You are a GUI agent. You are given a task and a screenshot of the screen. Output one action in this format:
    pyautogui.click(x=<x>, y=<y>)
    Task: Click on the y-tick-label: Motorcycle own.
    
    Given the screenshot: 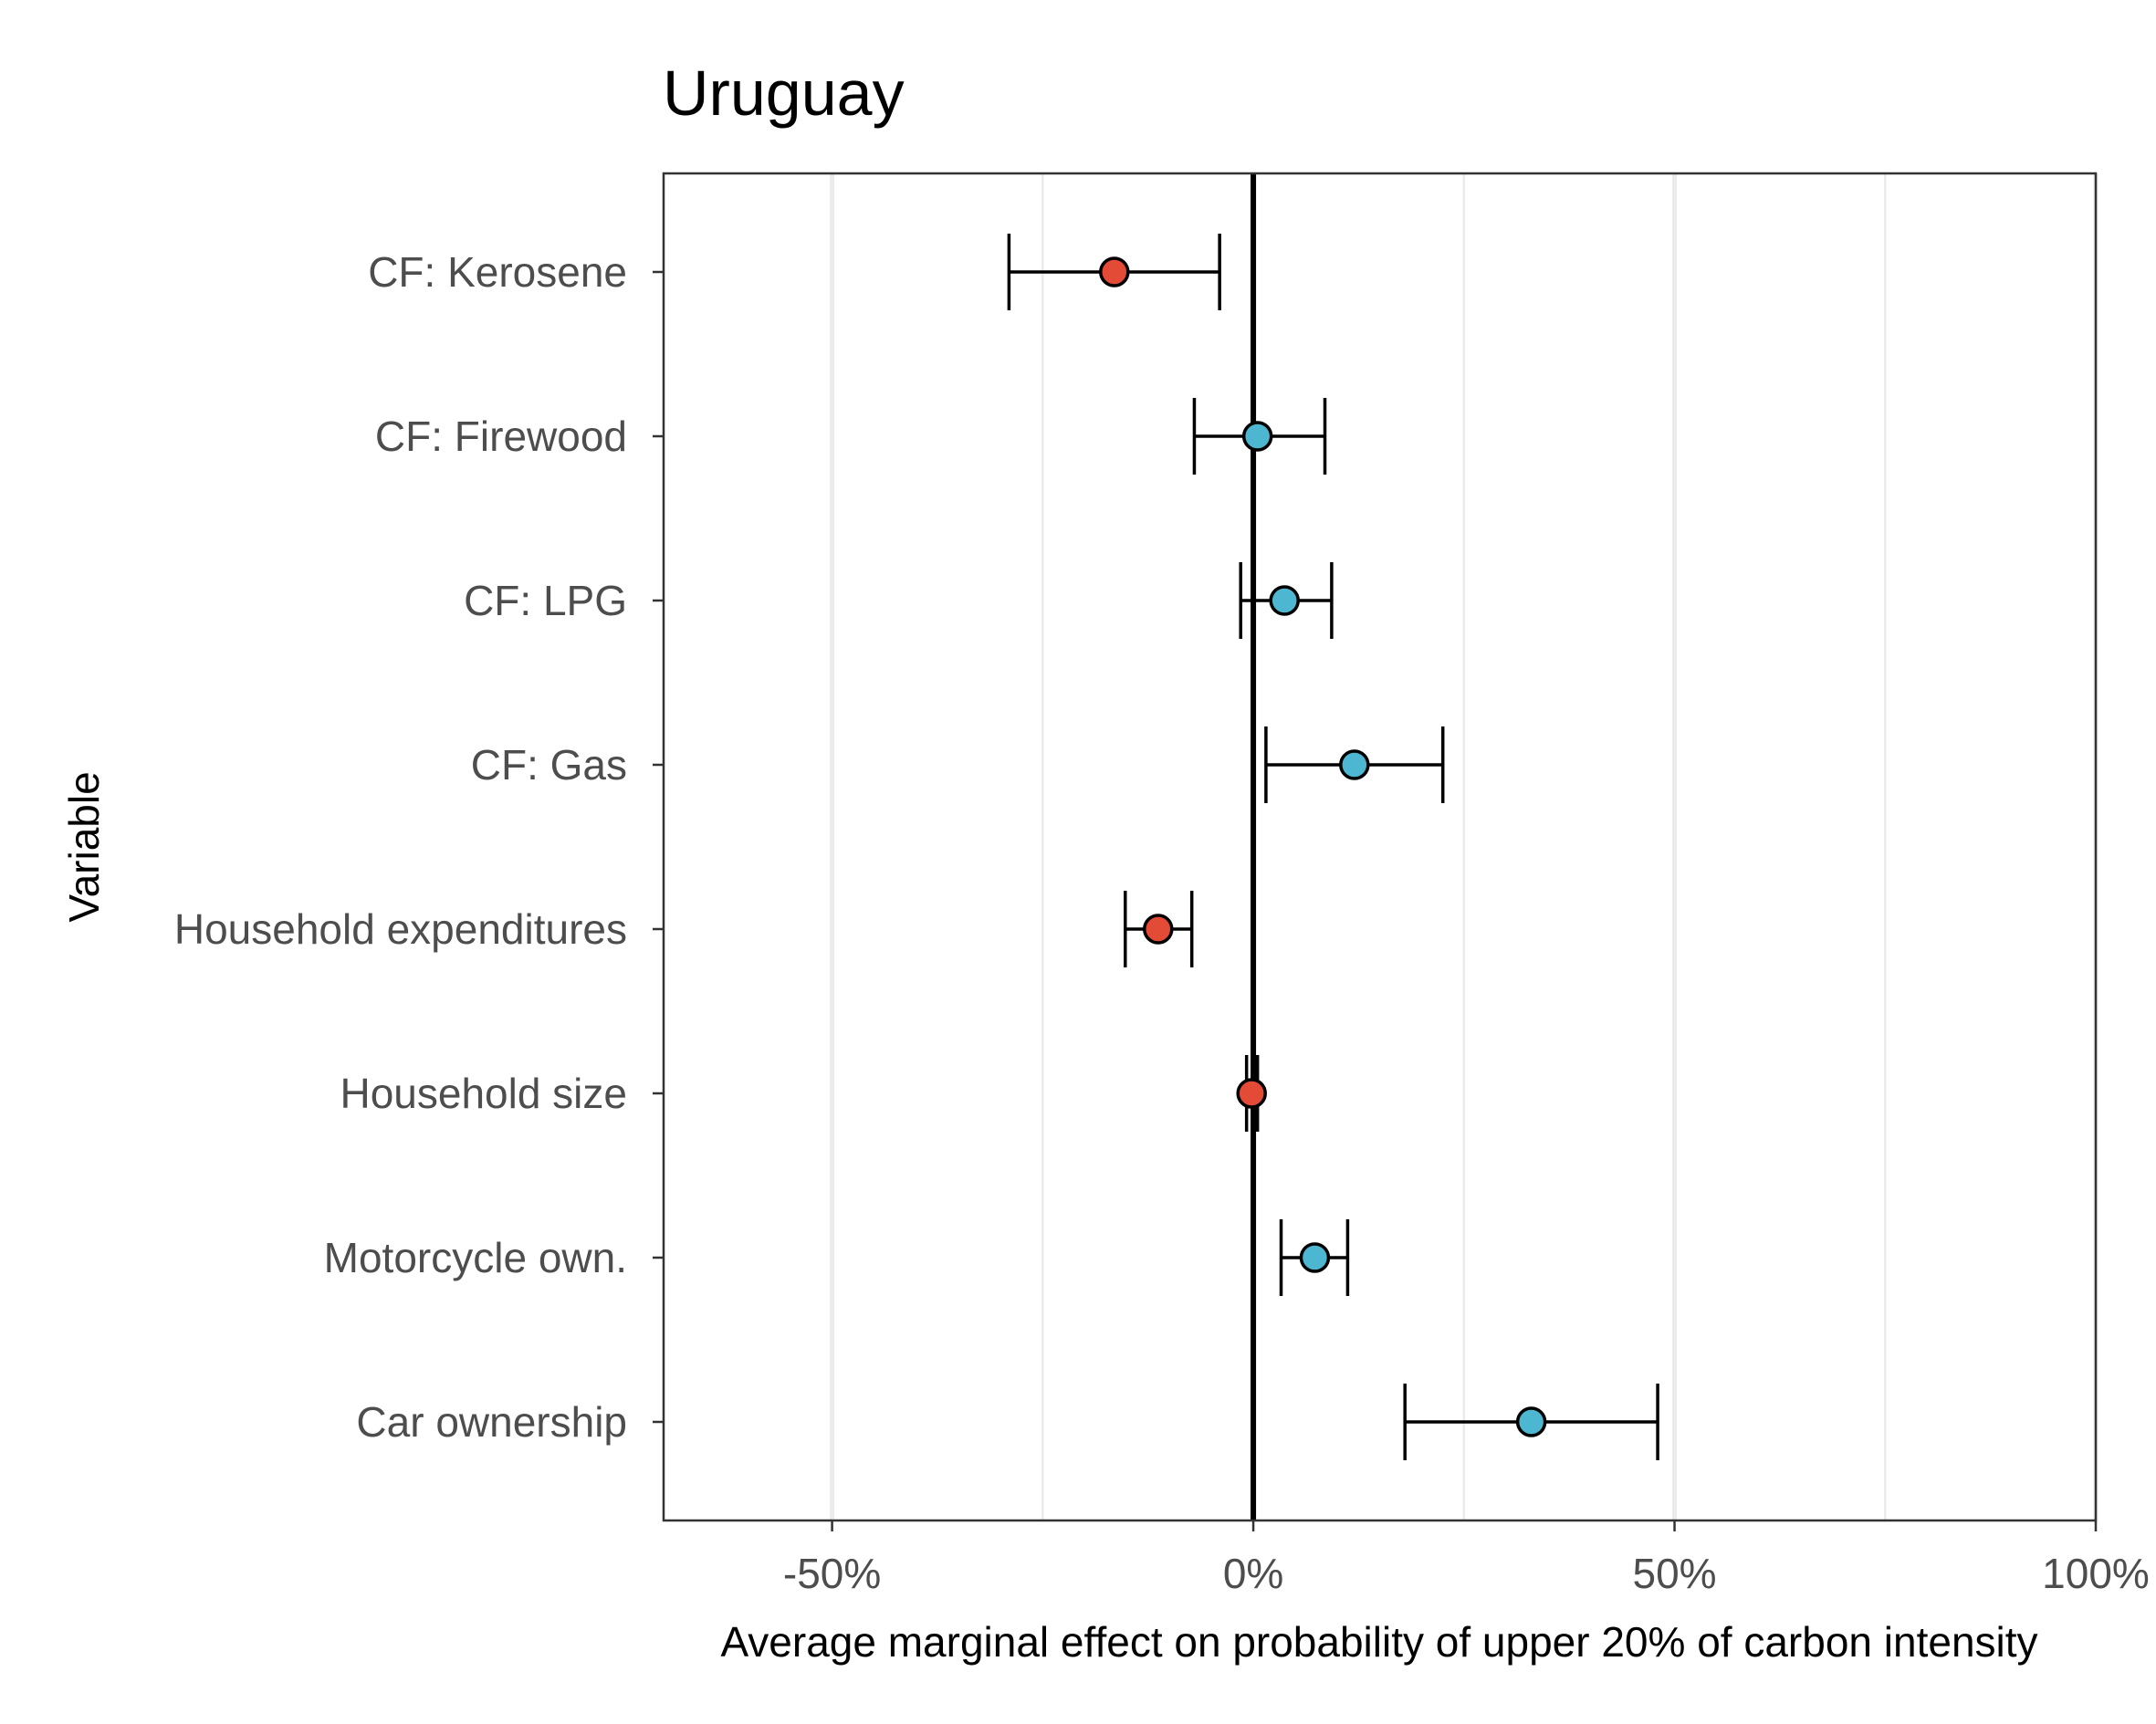 What is the action you would take?
    pyautogui.click(x=475, y=1257)
    